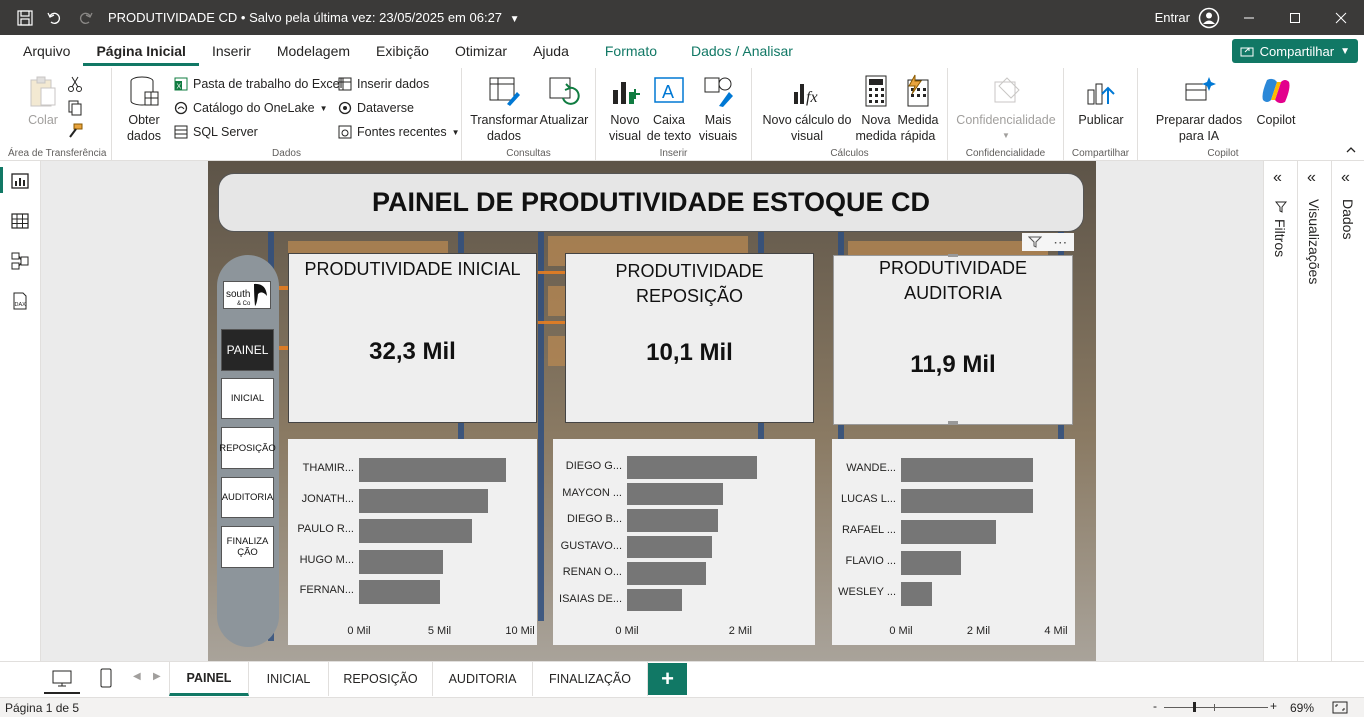 The image size is (1364, 717). Describe the element at coordinates (1061, 241) in the screenshot. I see `more-options-icon: ⋯` at that location.